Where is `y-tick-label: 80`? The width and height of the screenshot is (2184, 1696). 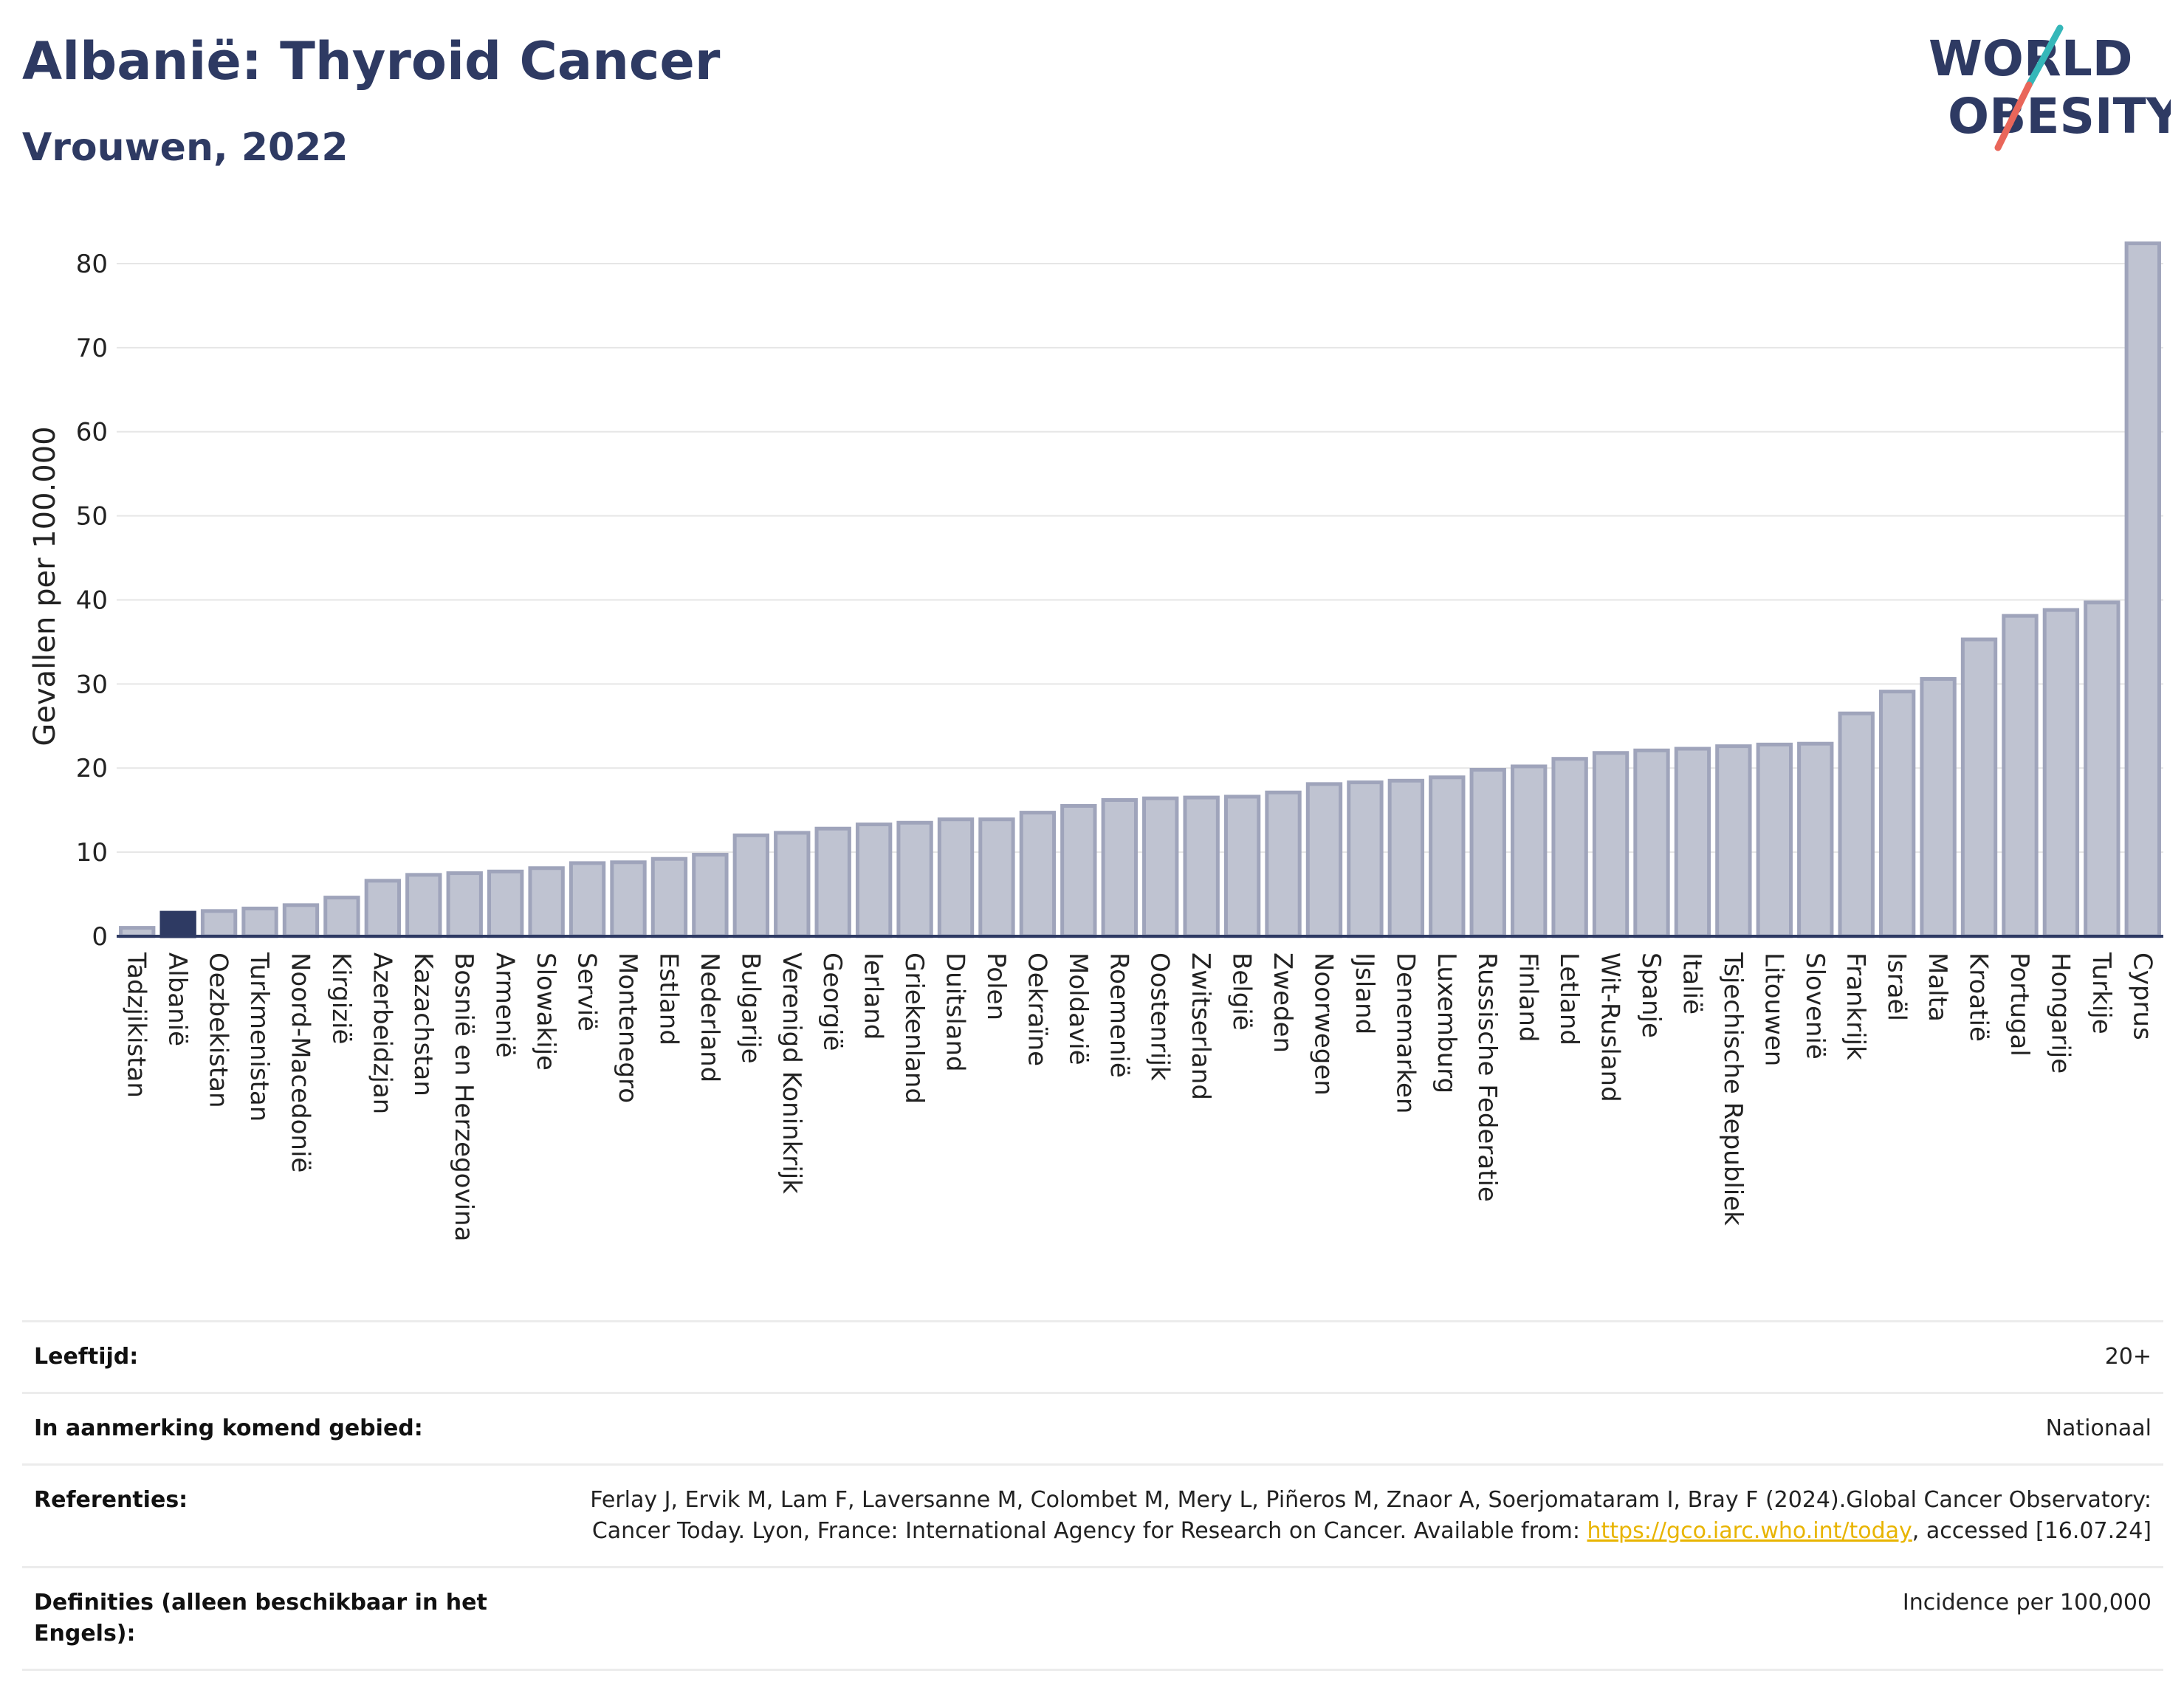
y-tick-label: 80 is located at coordinates (92, 264).